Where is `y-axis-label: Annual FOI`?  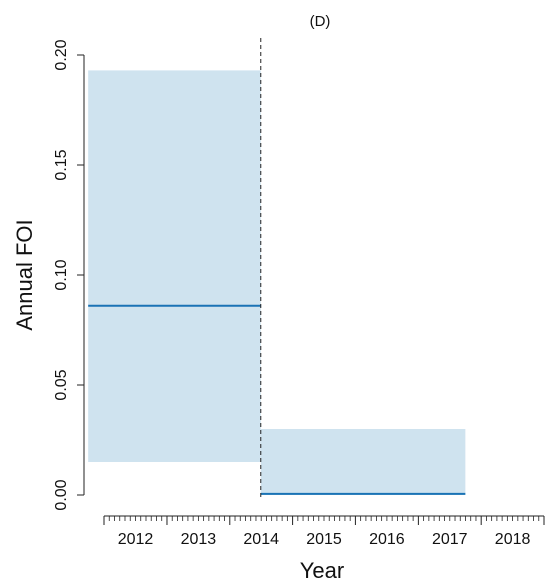
y-axis-label: Annual FOI is located at coordinates (24, 274).